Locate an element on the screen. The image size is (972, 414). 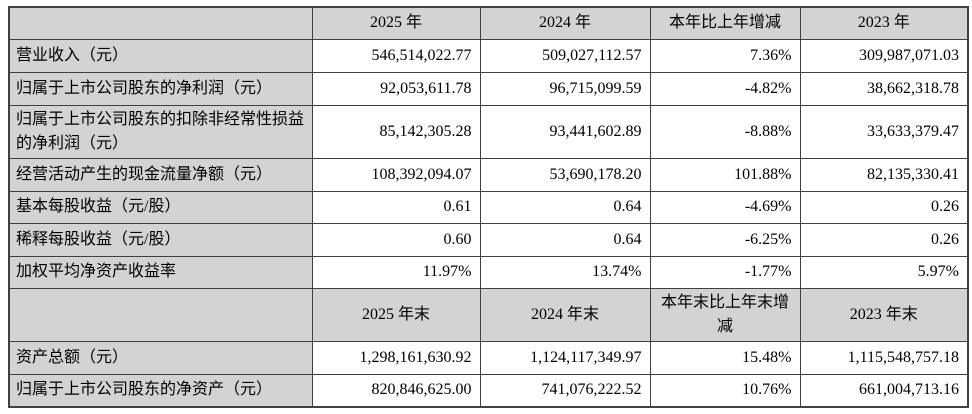
value-change: 7.36% is located at coordinates (725, 55).